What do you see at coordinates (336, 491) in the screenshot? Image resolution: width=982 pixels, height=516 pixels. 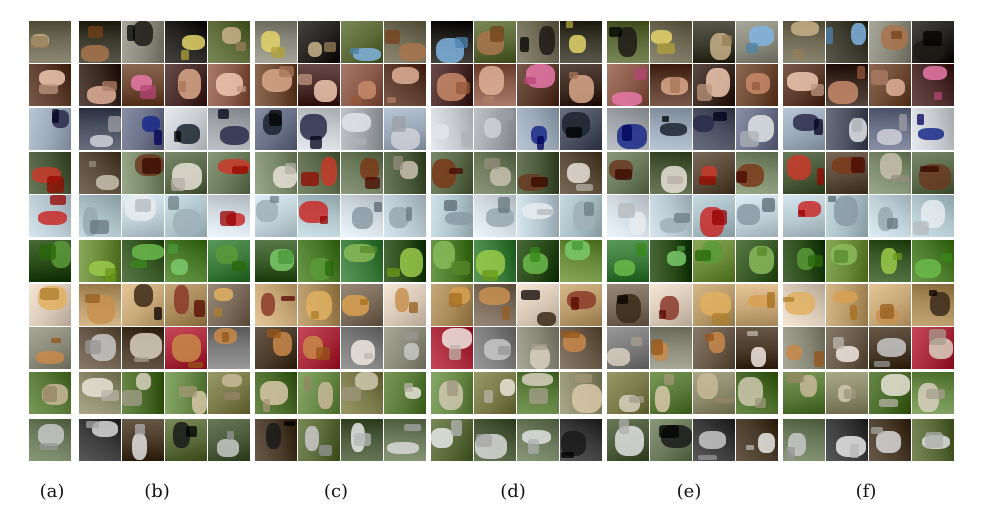 I see `panel-label: (c)` at bounding box center [336, 491].